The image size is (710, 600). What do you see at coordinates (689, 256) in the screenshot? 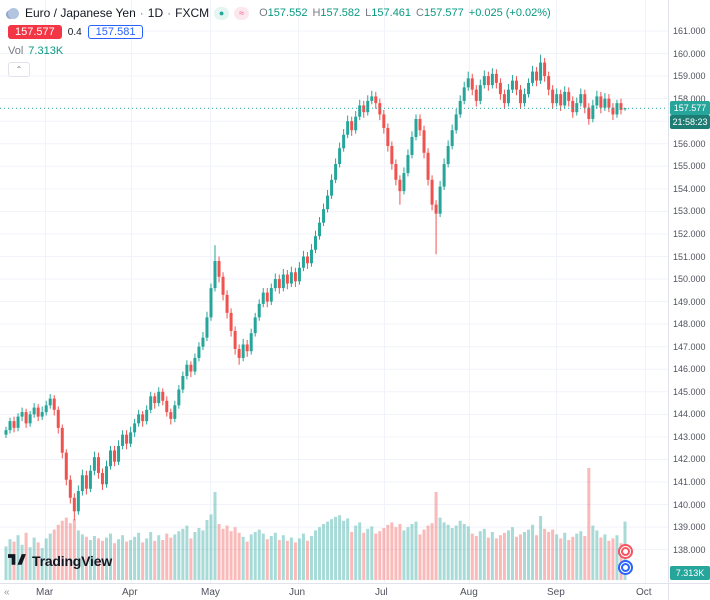
I see `price-tick-label: 151.000` at bounding box center [689, 256].